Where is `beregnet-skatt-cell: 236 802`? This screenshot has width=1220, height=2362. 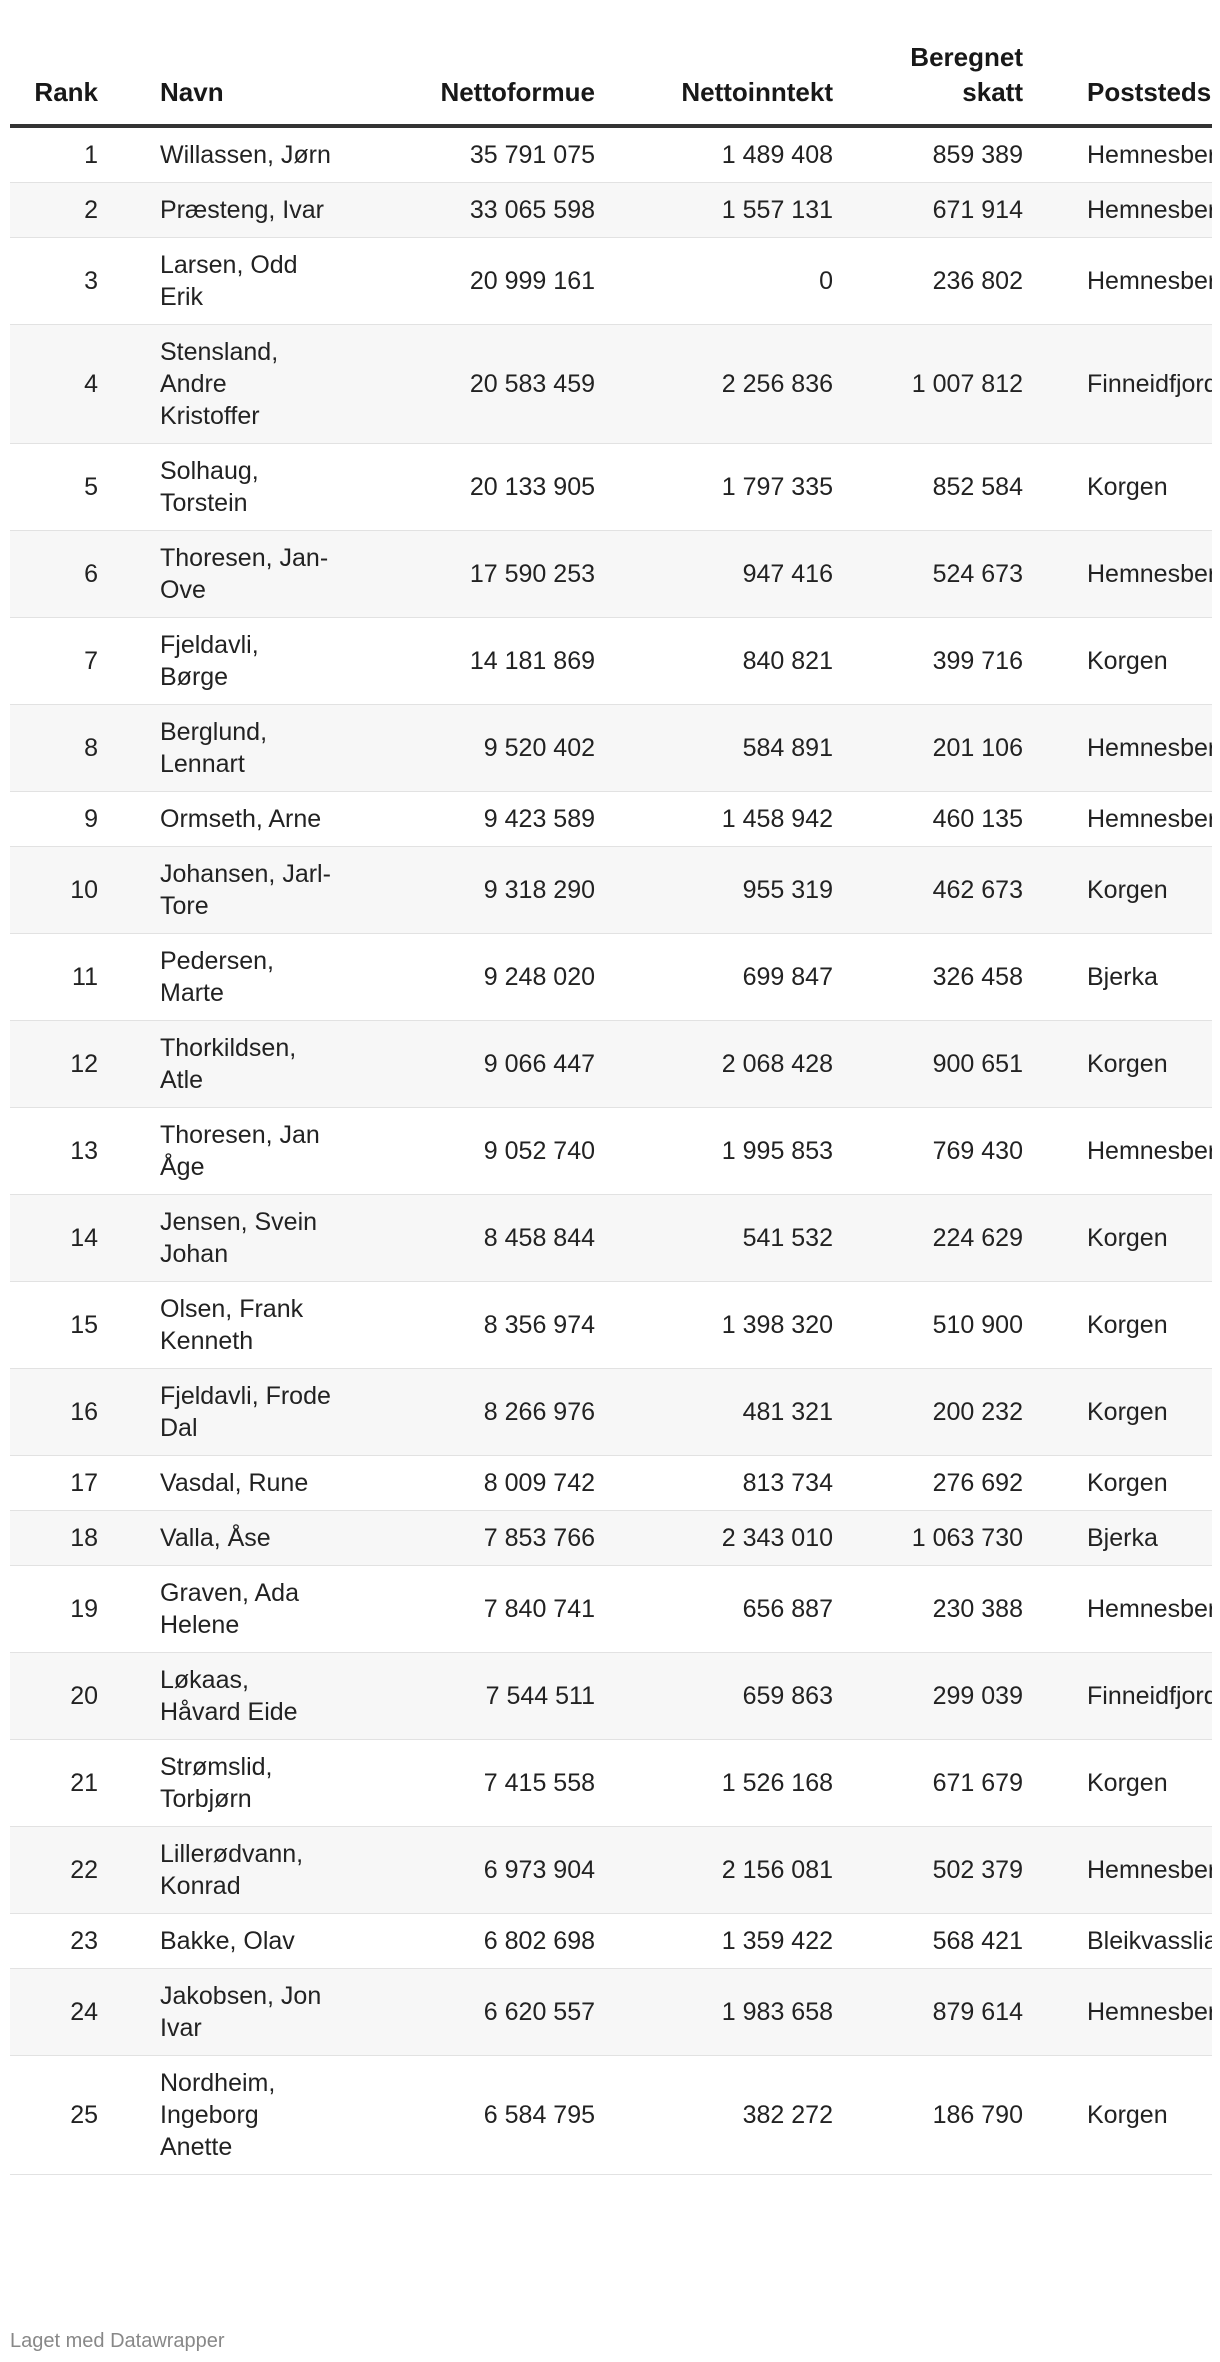
beregnet-skatt-cell: 236 802 is located at coordinates (977, 281).